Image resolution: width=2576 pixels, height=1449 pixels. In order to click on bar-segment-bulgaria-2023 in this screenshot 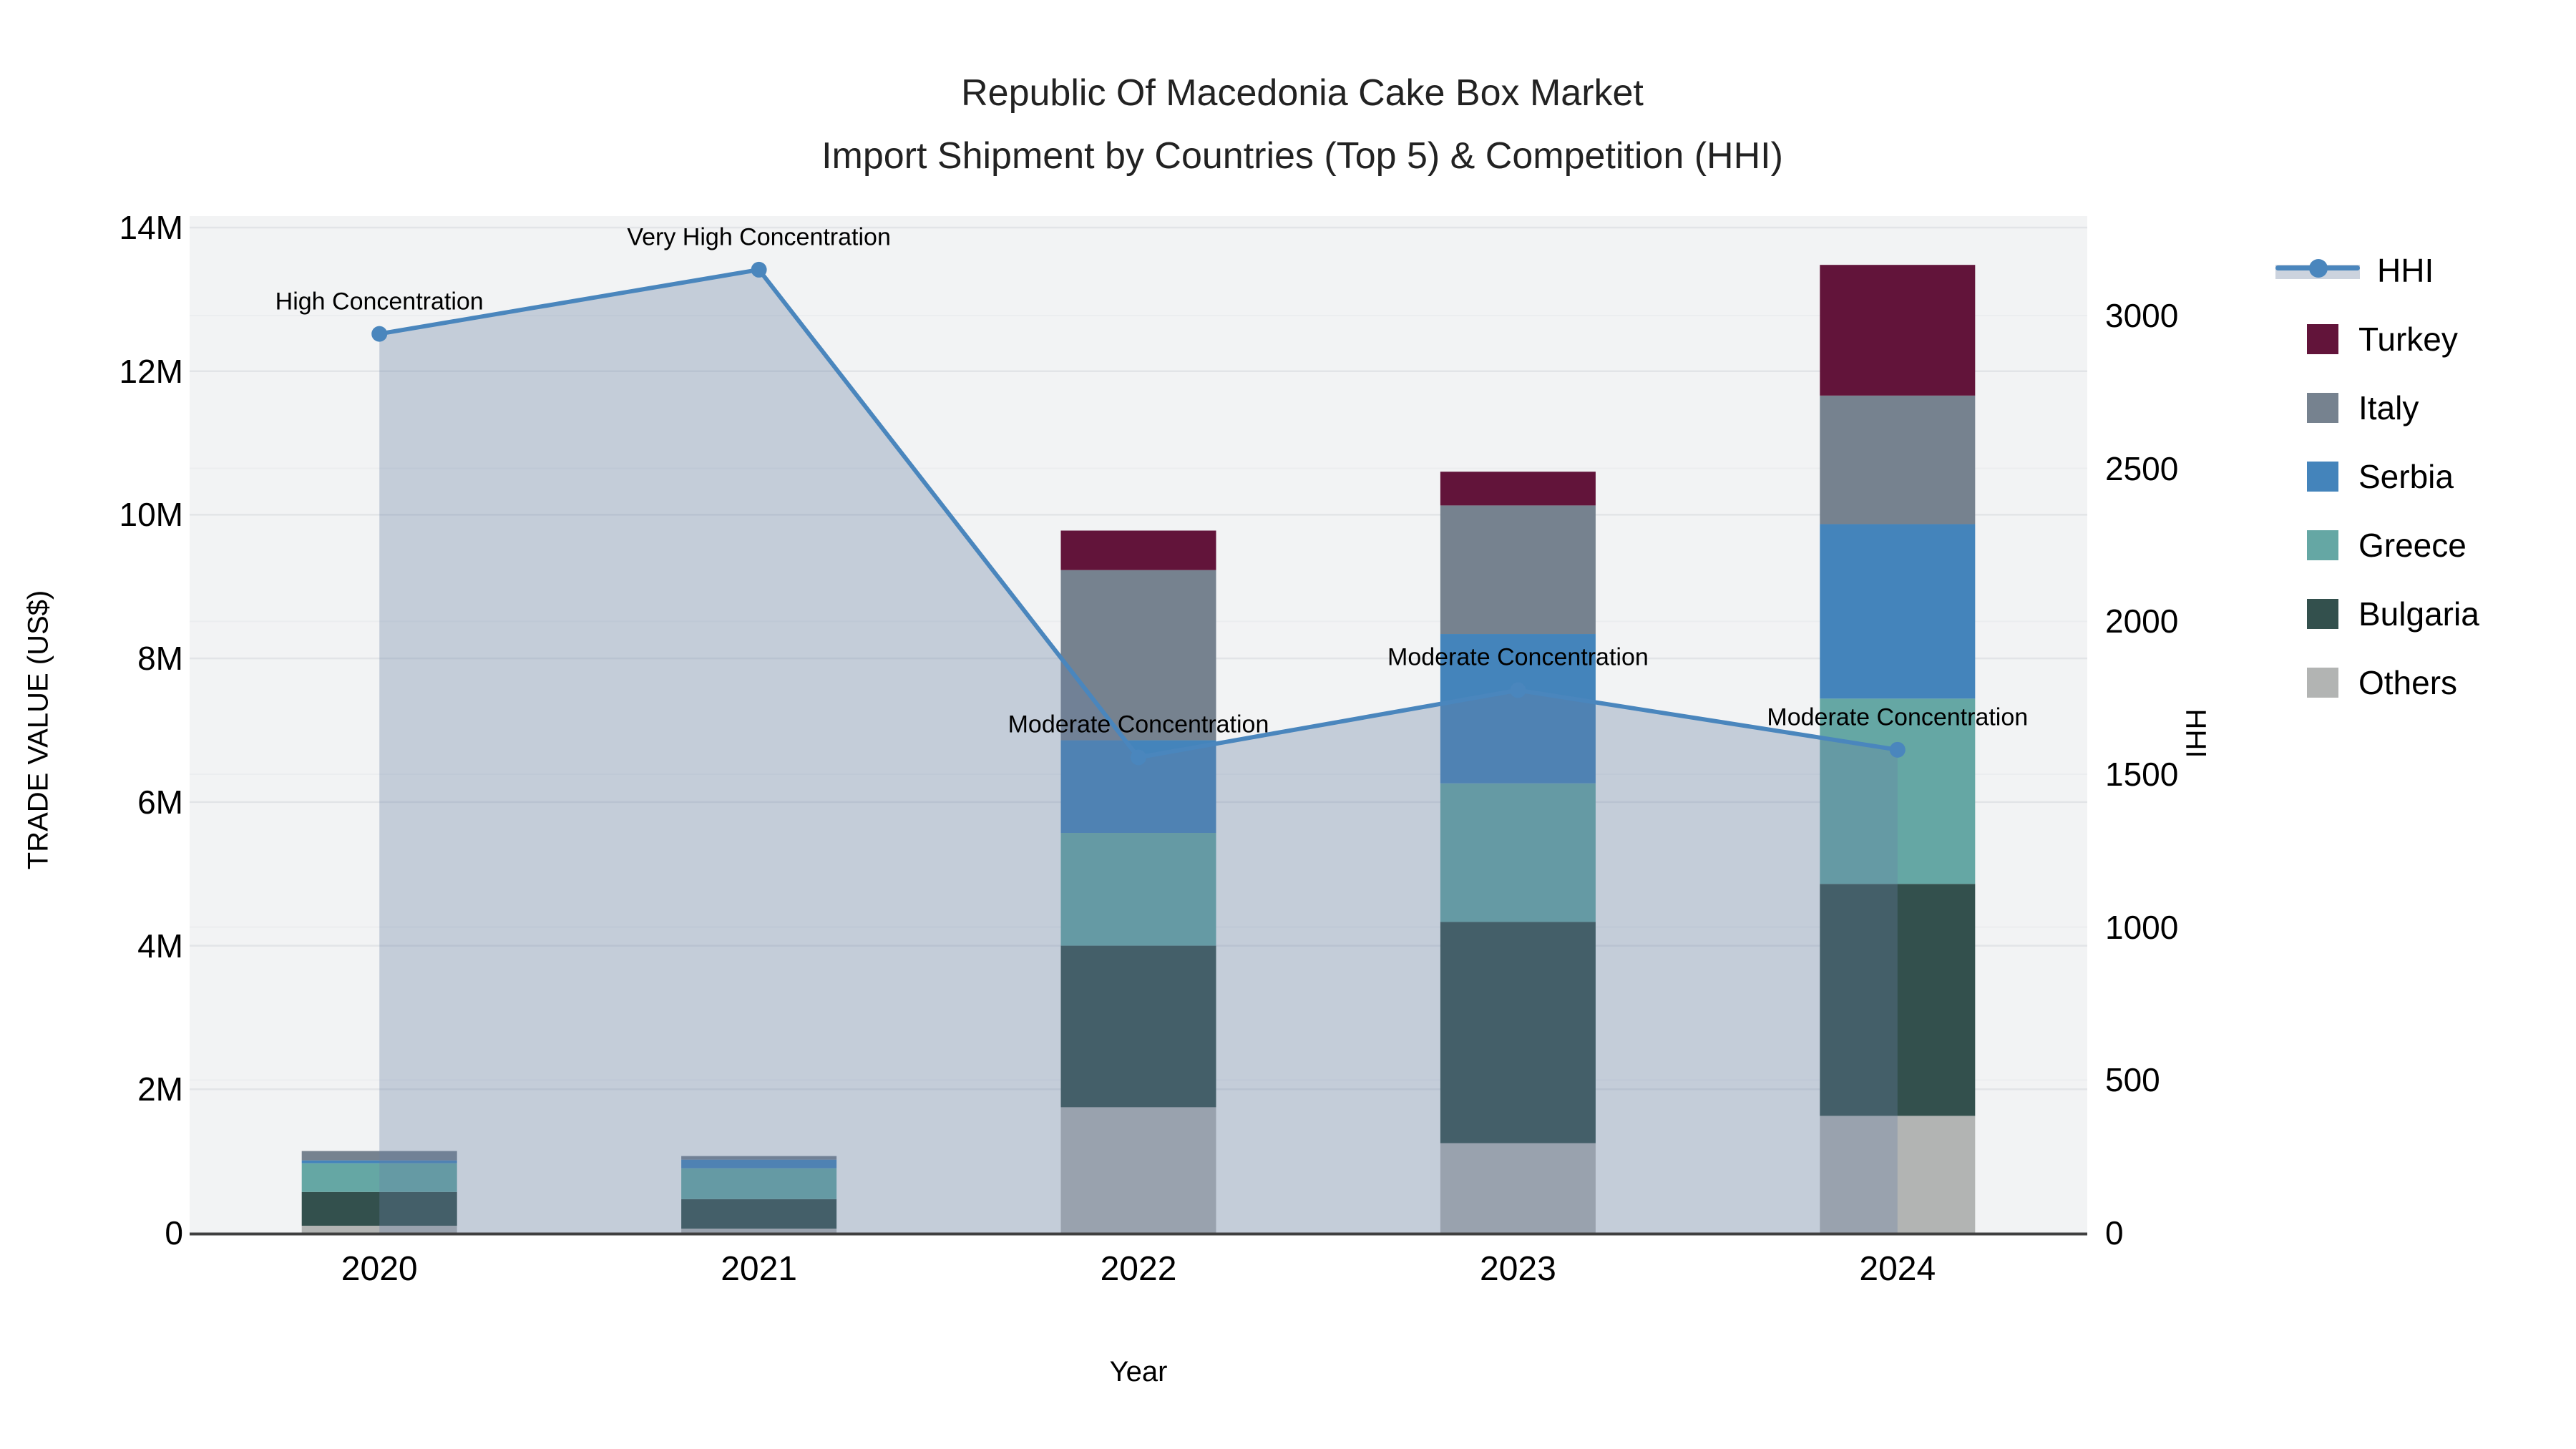, I will do `click(1518, 1032)`.